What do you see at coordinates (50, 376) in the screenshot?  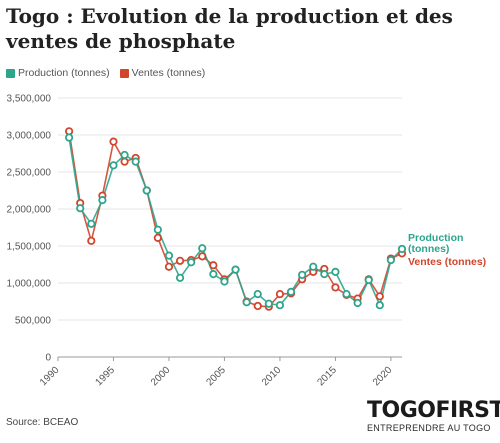 I see `x-tick-label: 1990` at bounding box center [50, 376].